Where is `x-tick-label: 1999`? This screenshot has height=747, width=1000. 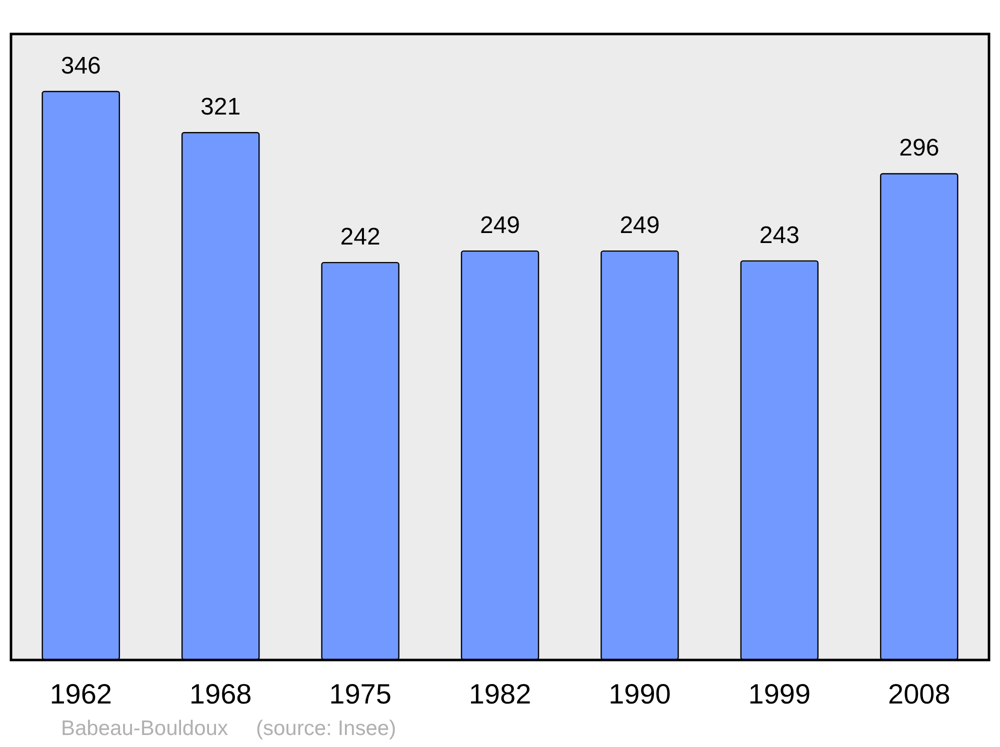
x-tick-label: 1999 is located at coordinates (779, 694).